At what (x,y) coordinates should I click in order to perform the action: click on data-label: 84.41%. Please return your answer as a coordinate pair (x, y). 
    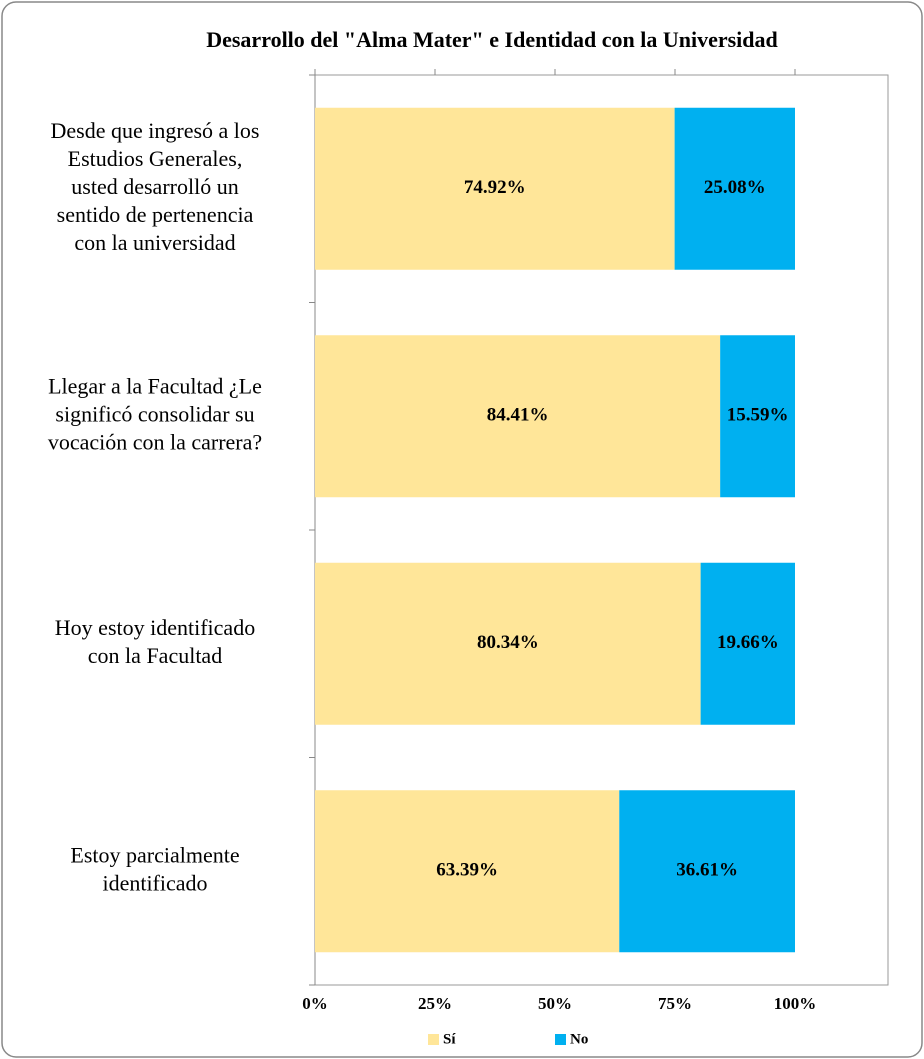
    Looking at the image, I should click on (518, 415).